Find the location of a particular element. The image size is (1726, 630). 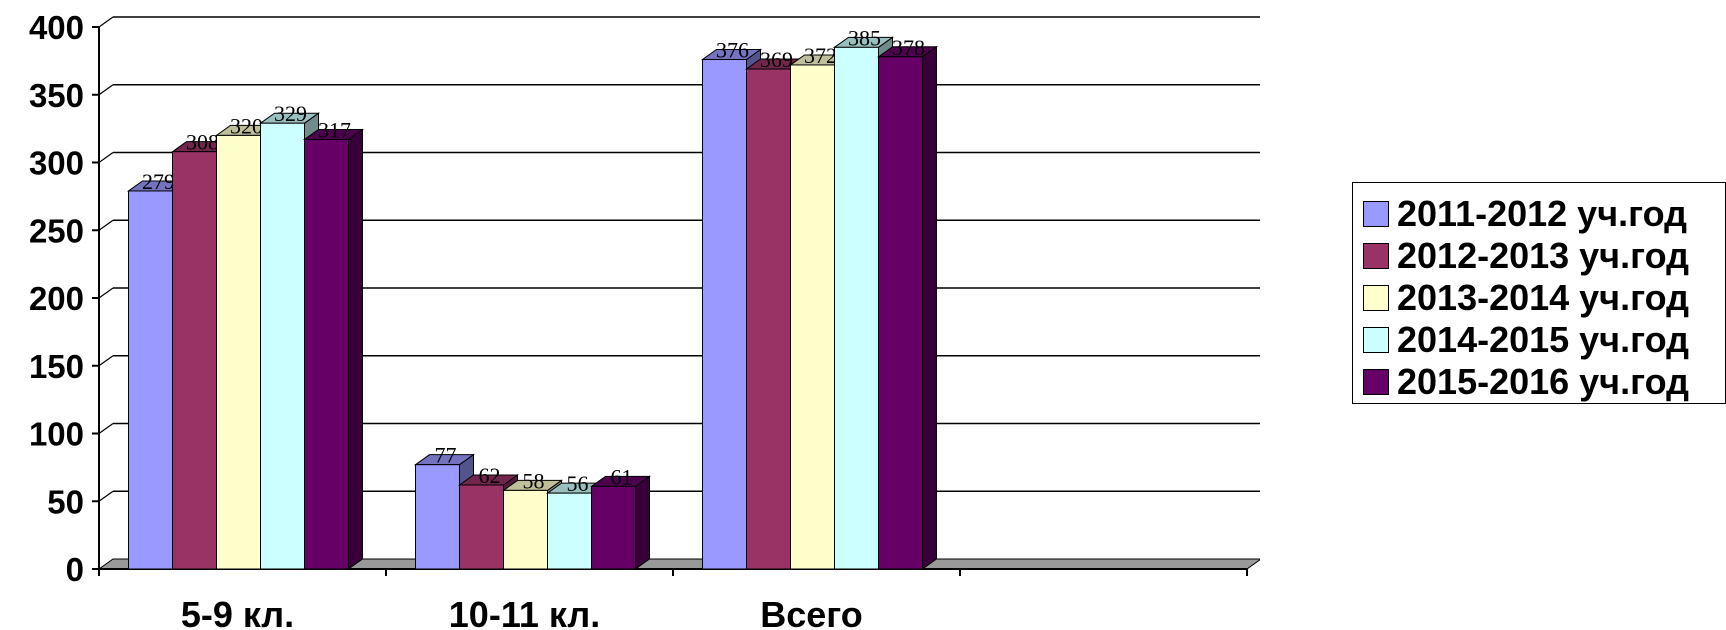

legend-item: 2015-2016 уч.год is located at coordinates (1526, 380).